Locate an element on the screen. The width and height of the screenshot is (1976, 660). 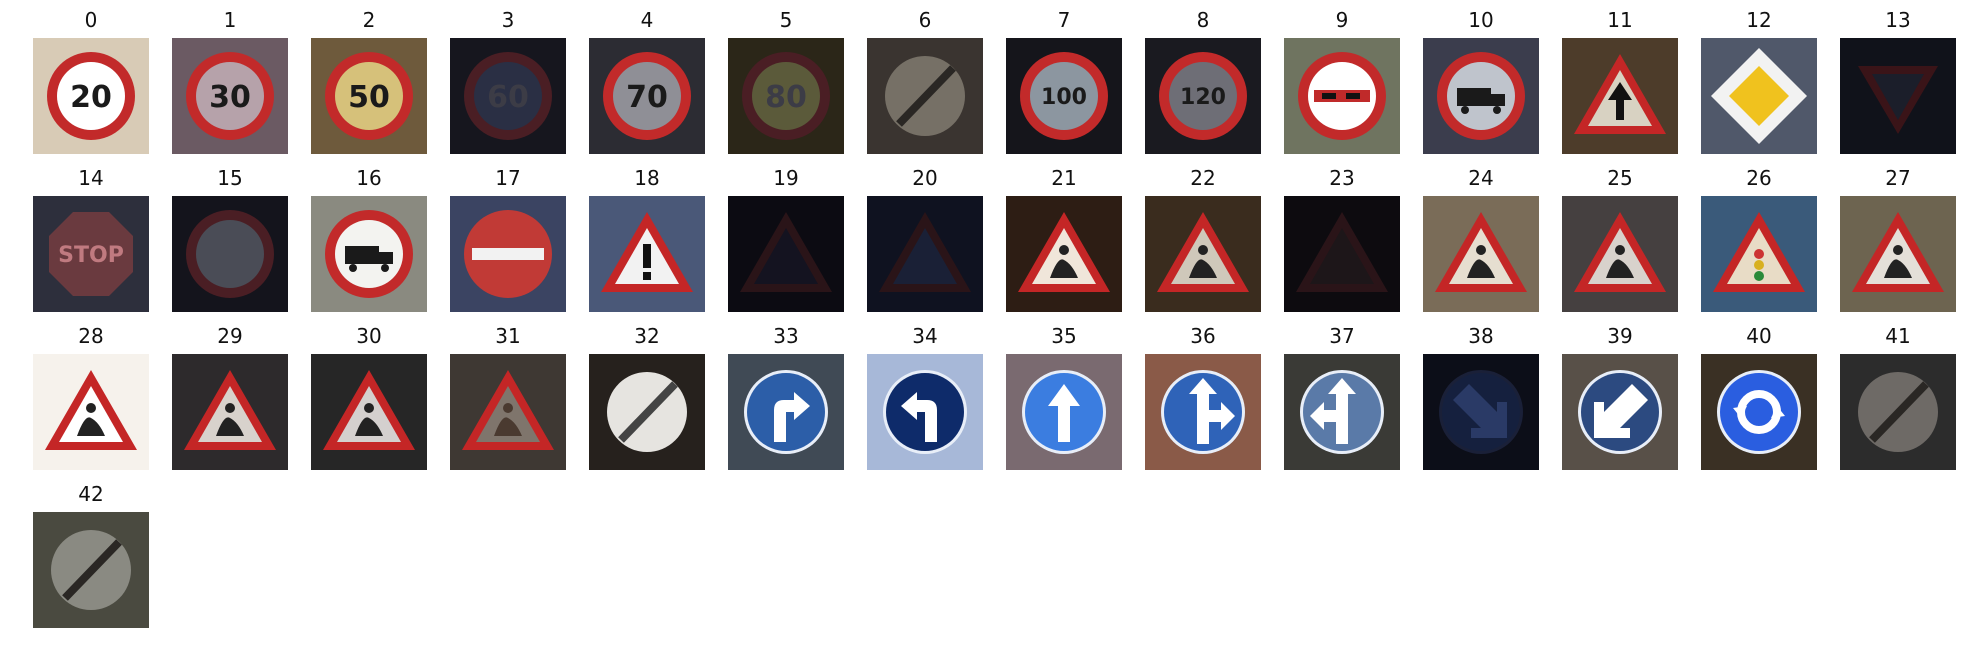
class-id-label: 26 is located at coordinates (1759, 178).